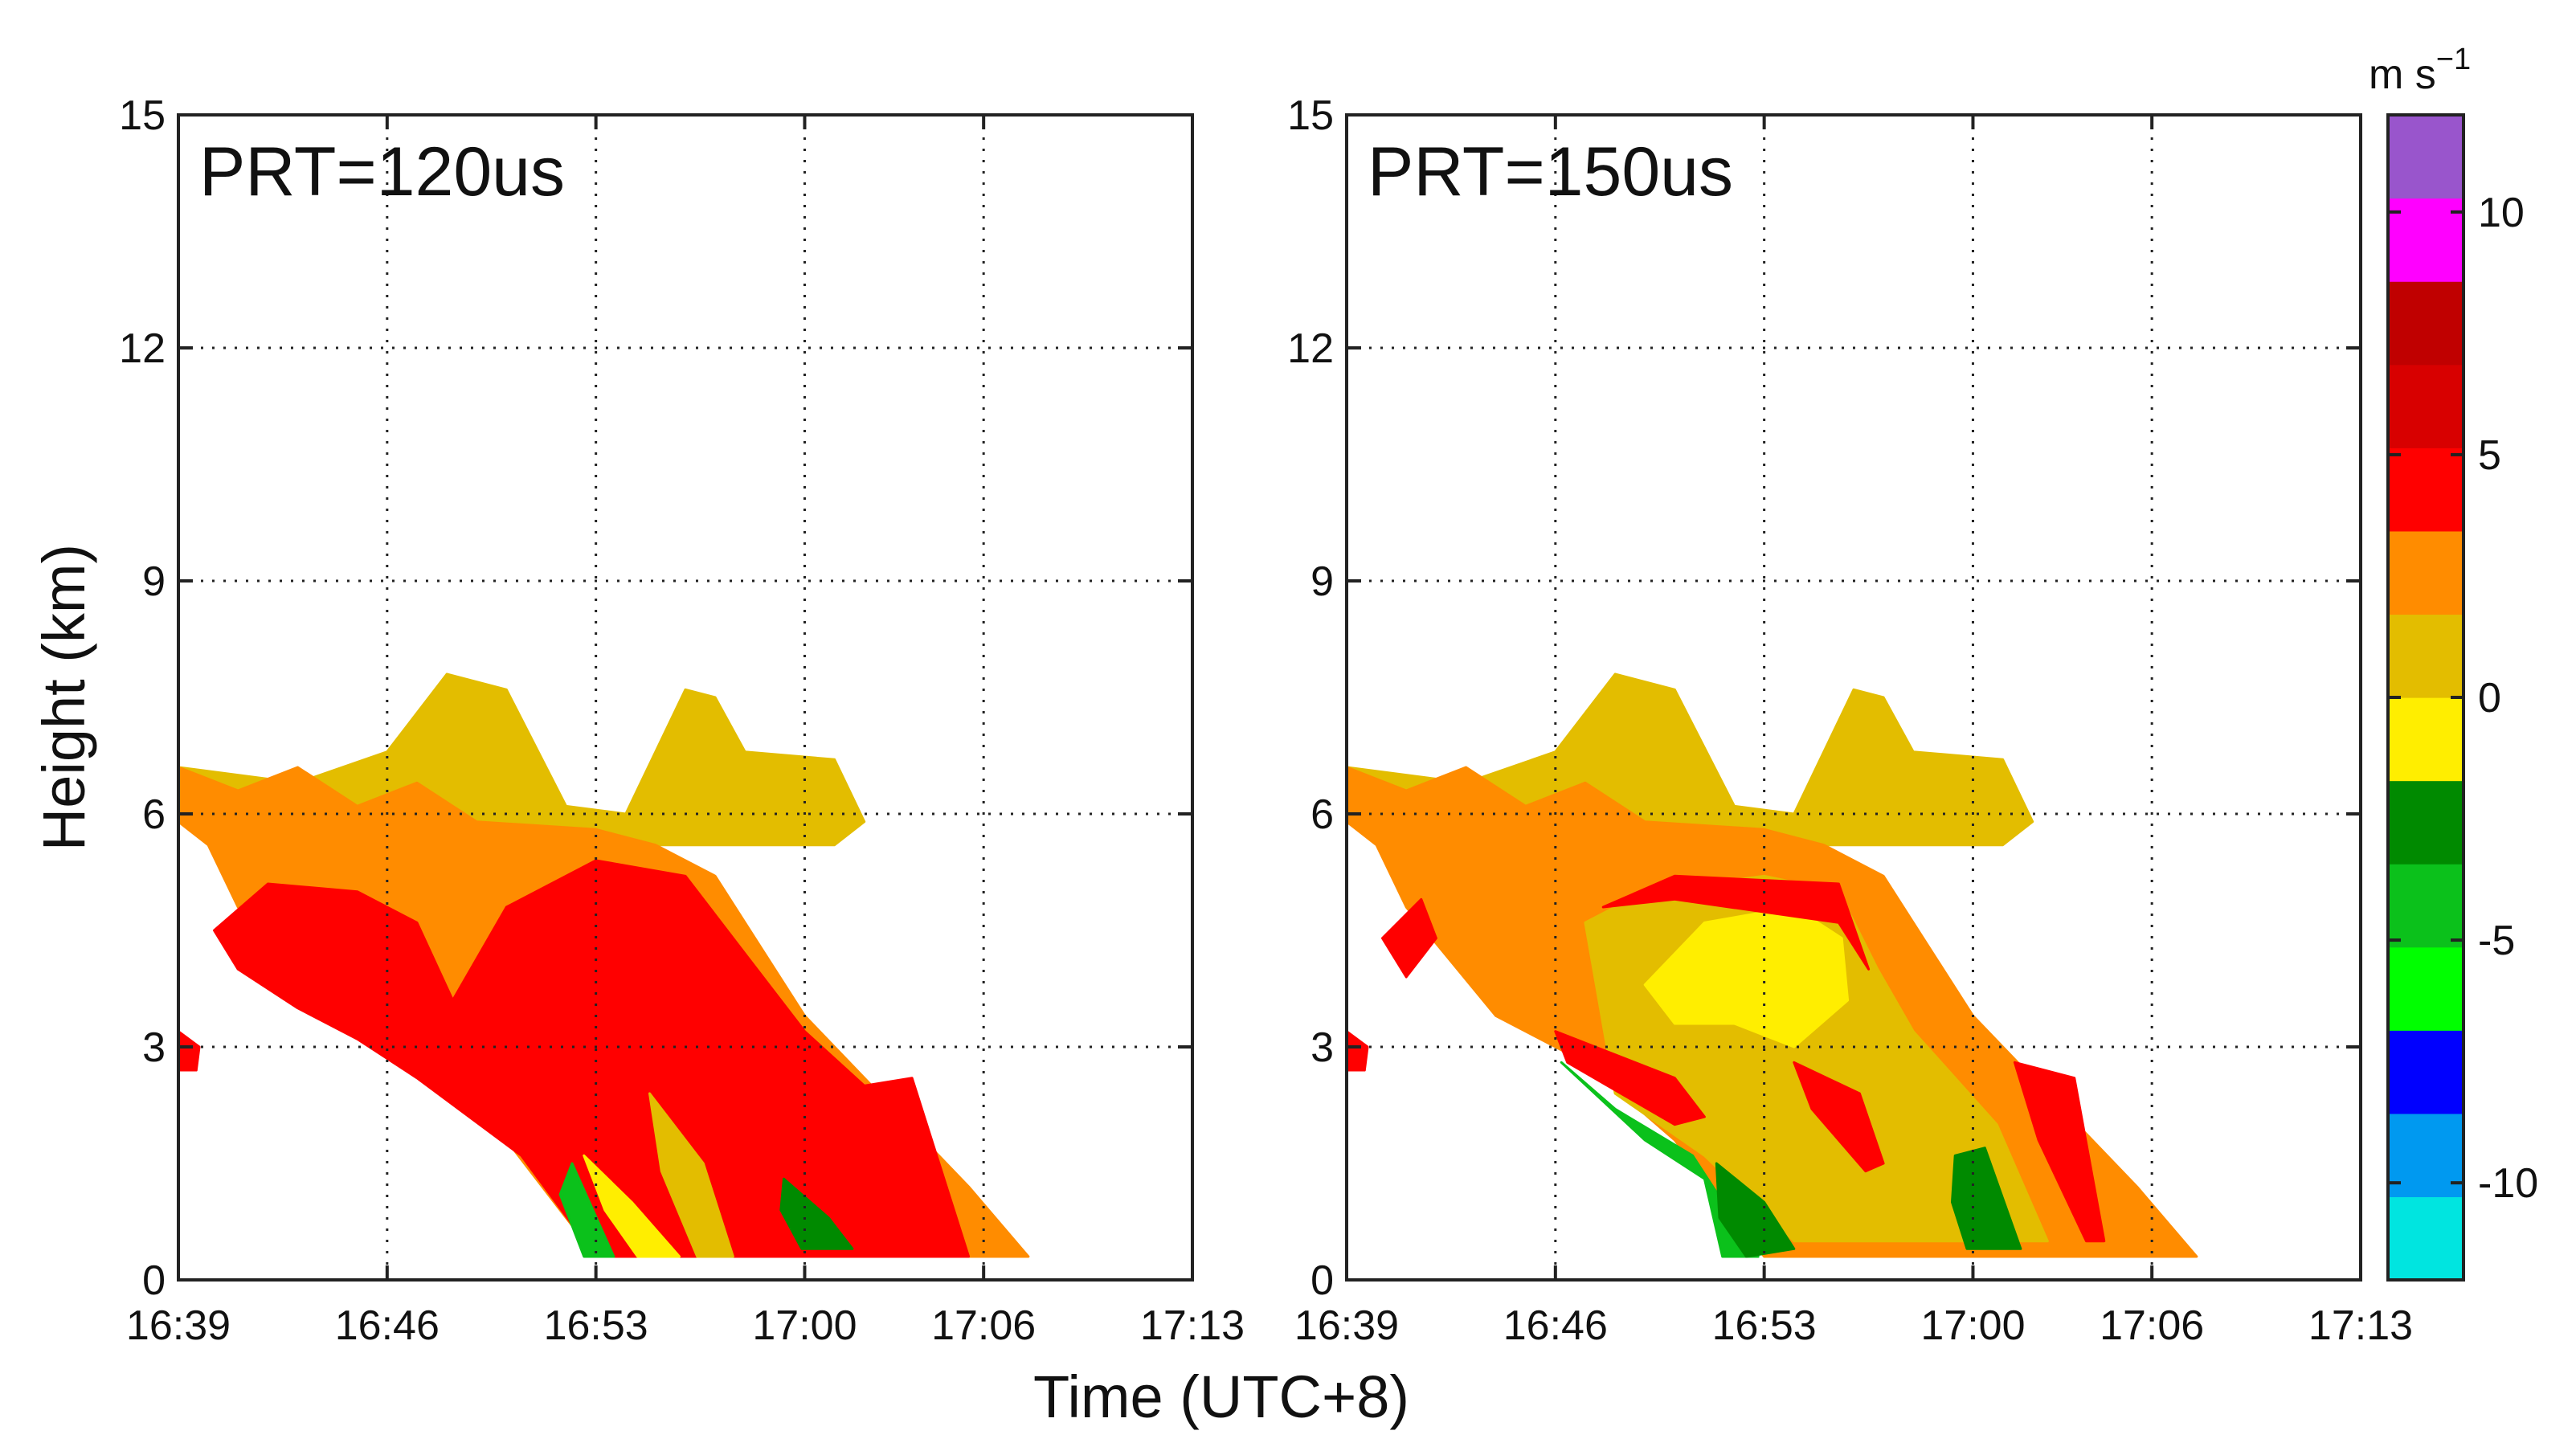 The image size is (2576, 1443). What do you see at coordinates (2501, 213) in the screenshot?
I see `colorbar-tick-label: 10` at bounding box center [2501, 213].